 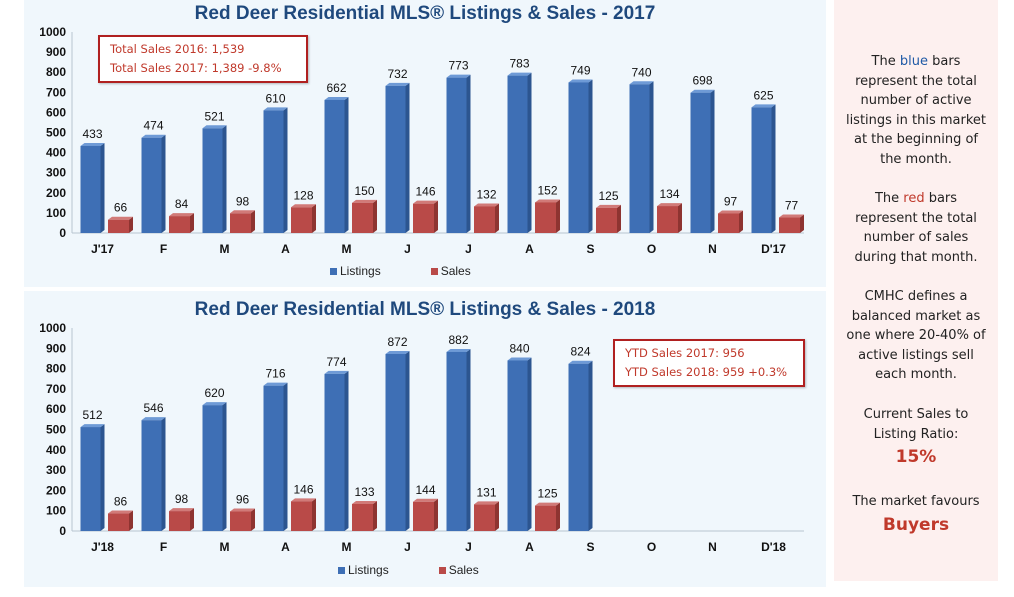 I want to click on data-label: 84, so click(x=182, y=204).